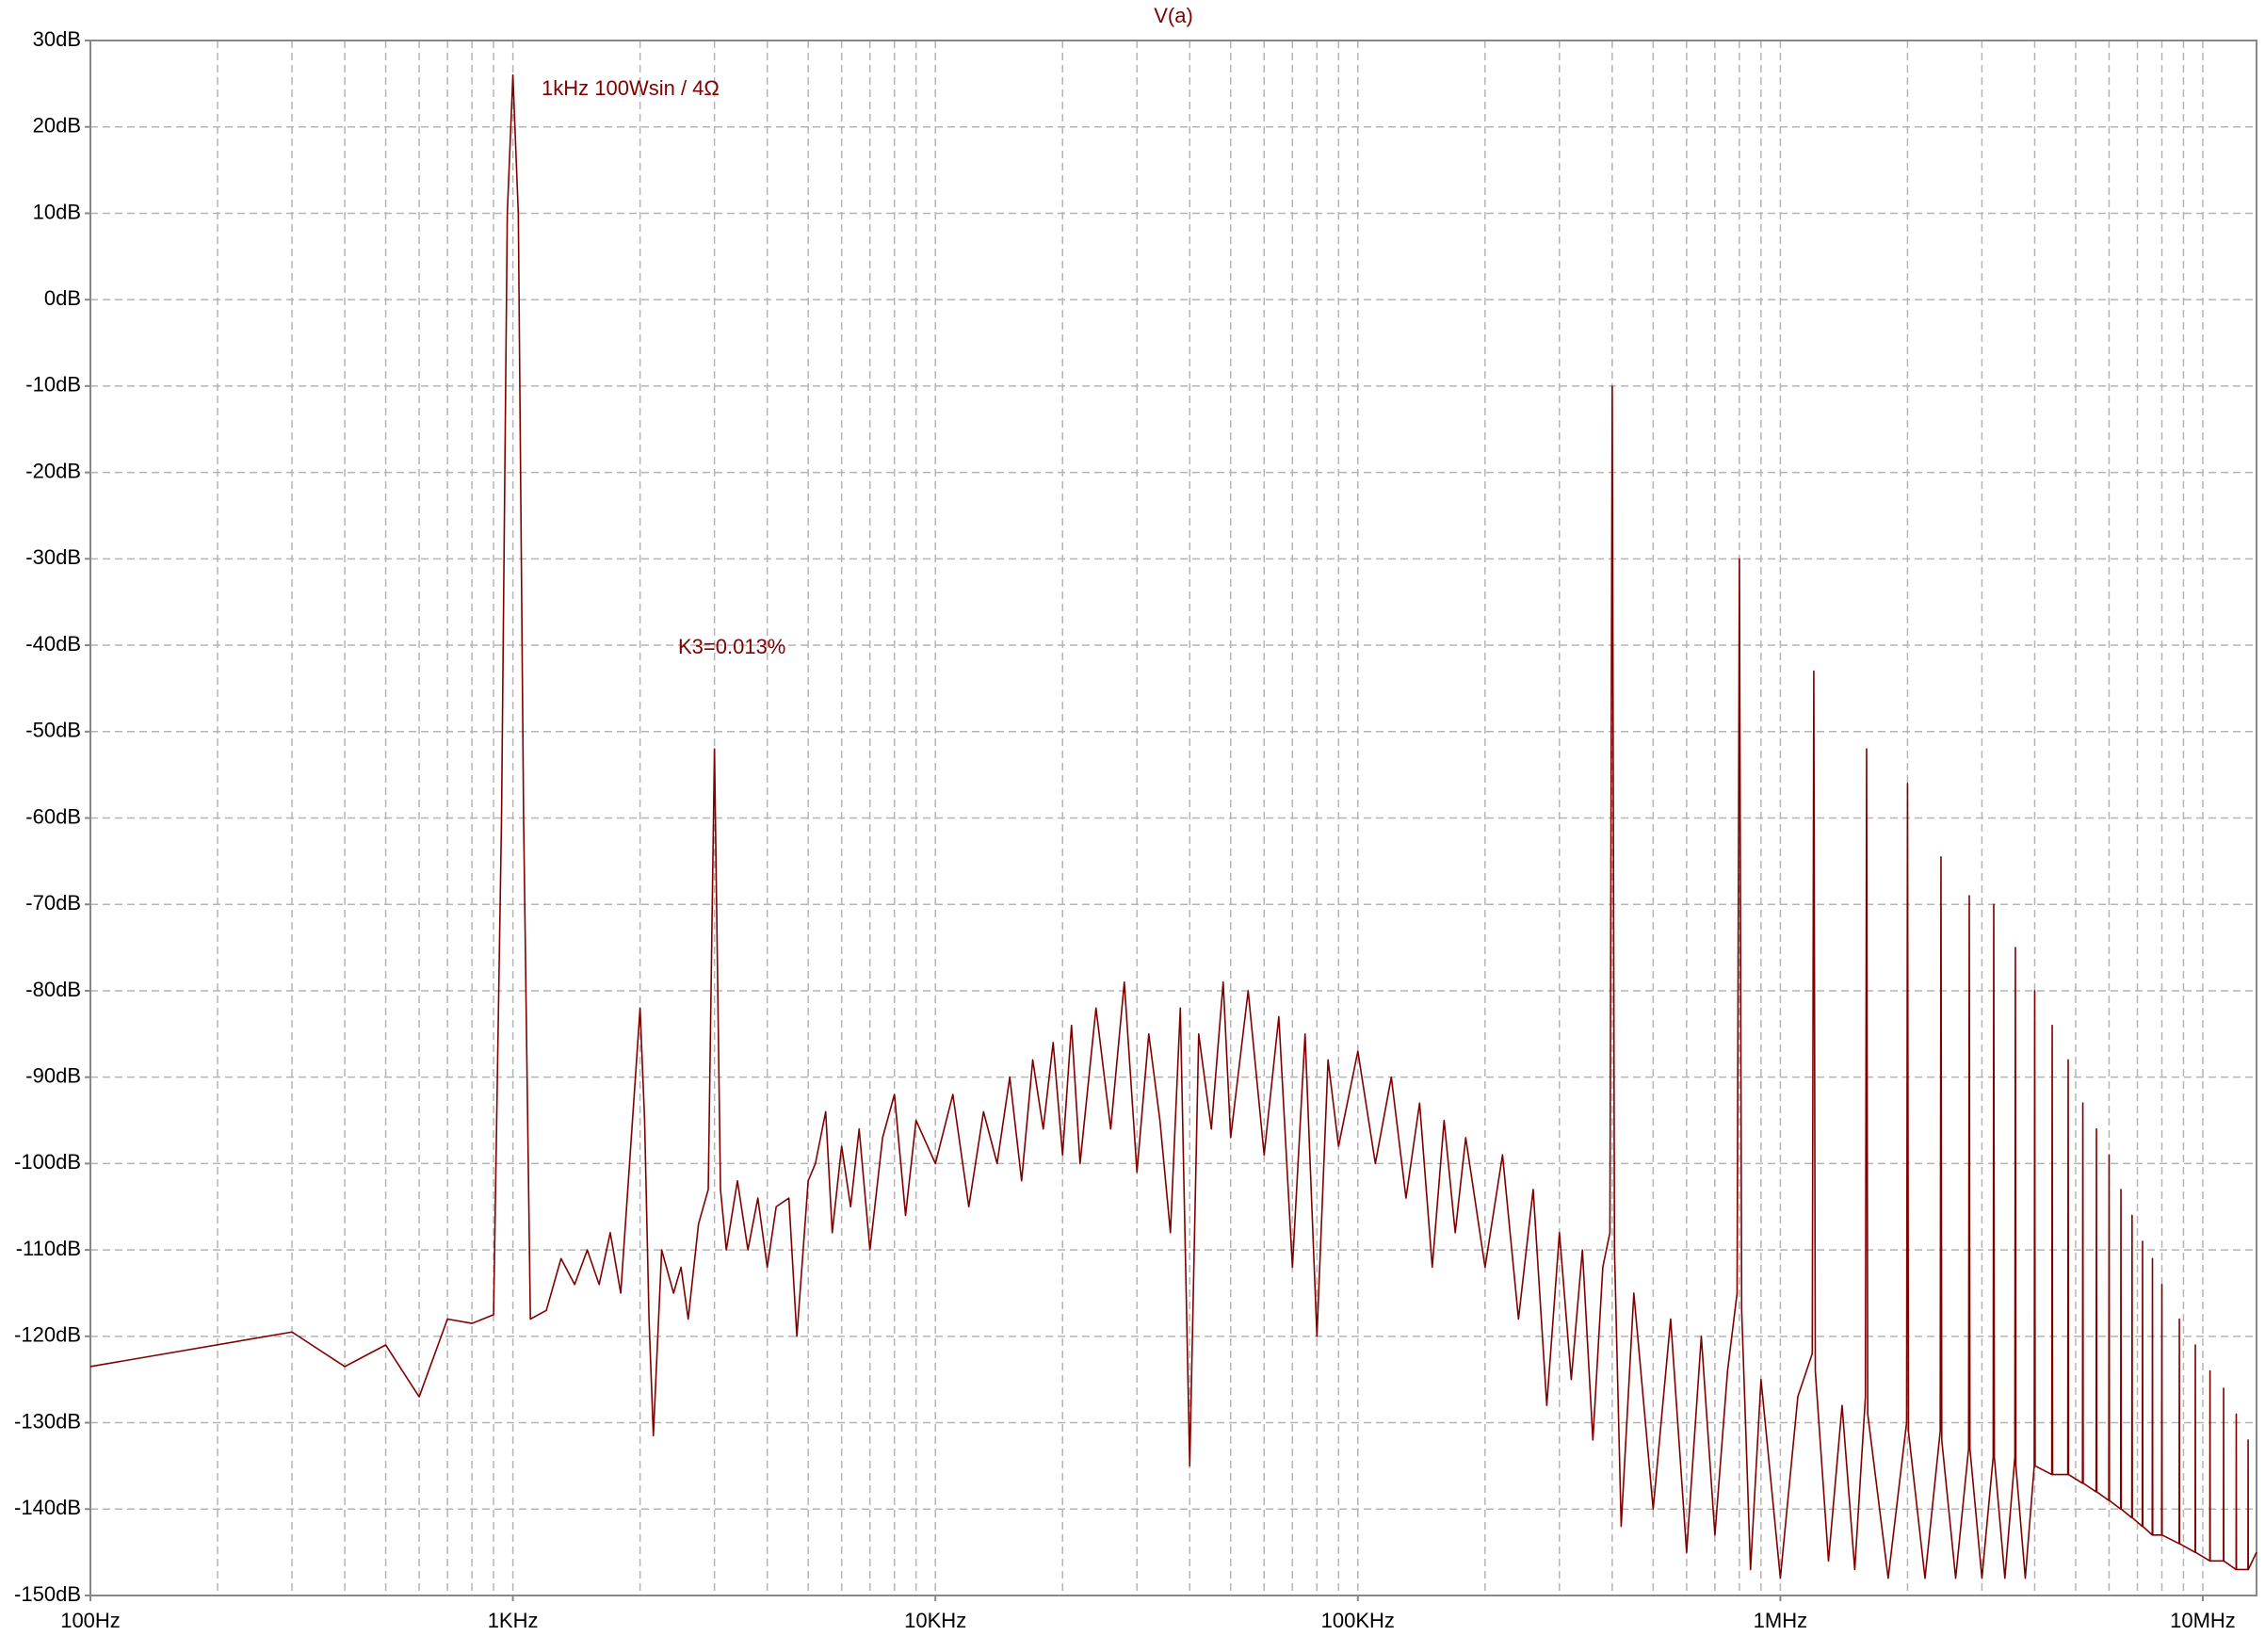 The height and width of the screenshot is (1652, 2265). What do you see at coordinates (2203, 1620) in the screenshot?
I see `x-tick-label: 10MHz` at bounding box center [2203, 1620].